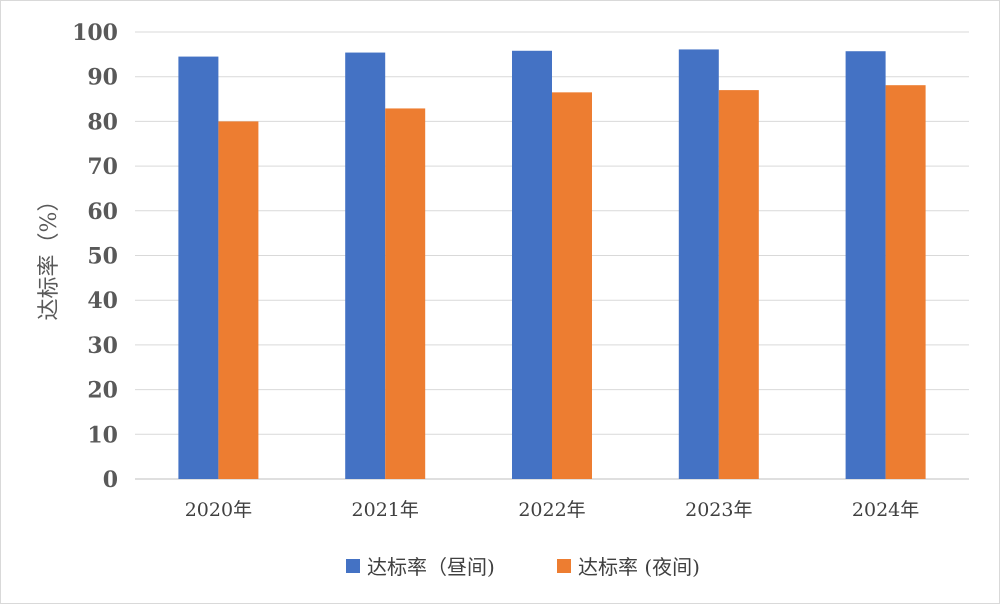 The height and width of the screenshot is (608, 1000). I want to click on x-axis-ticks: 2020年 2021年 2022年 2023年 2024年, so click(552, 510).